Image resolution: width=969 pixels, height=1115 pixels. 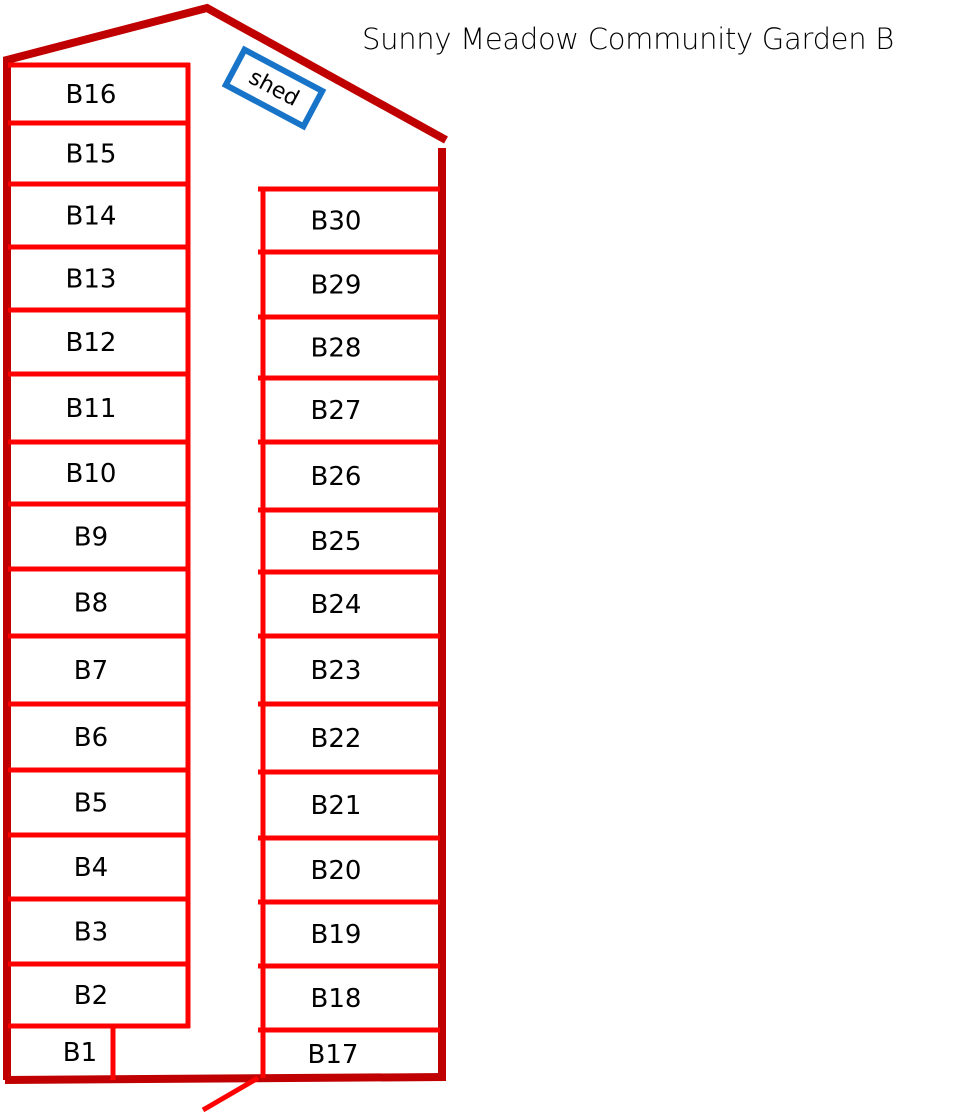 I want to click on plot-b25: B25, so click(x=336, y=542).